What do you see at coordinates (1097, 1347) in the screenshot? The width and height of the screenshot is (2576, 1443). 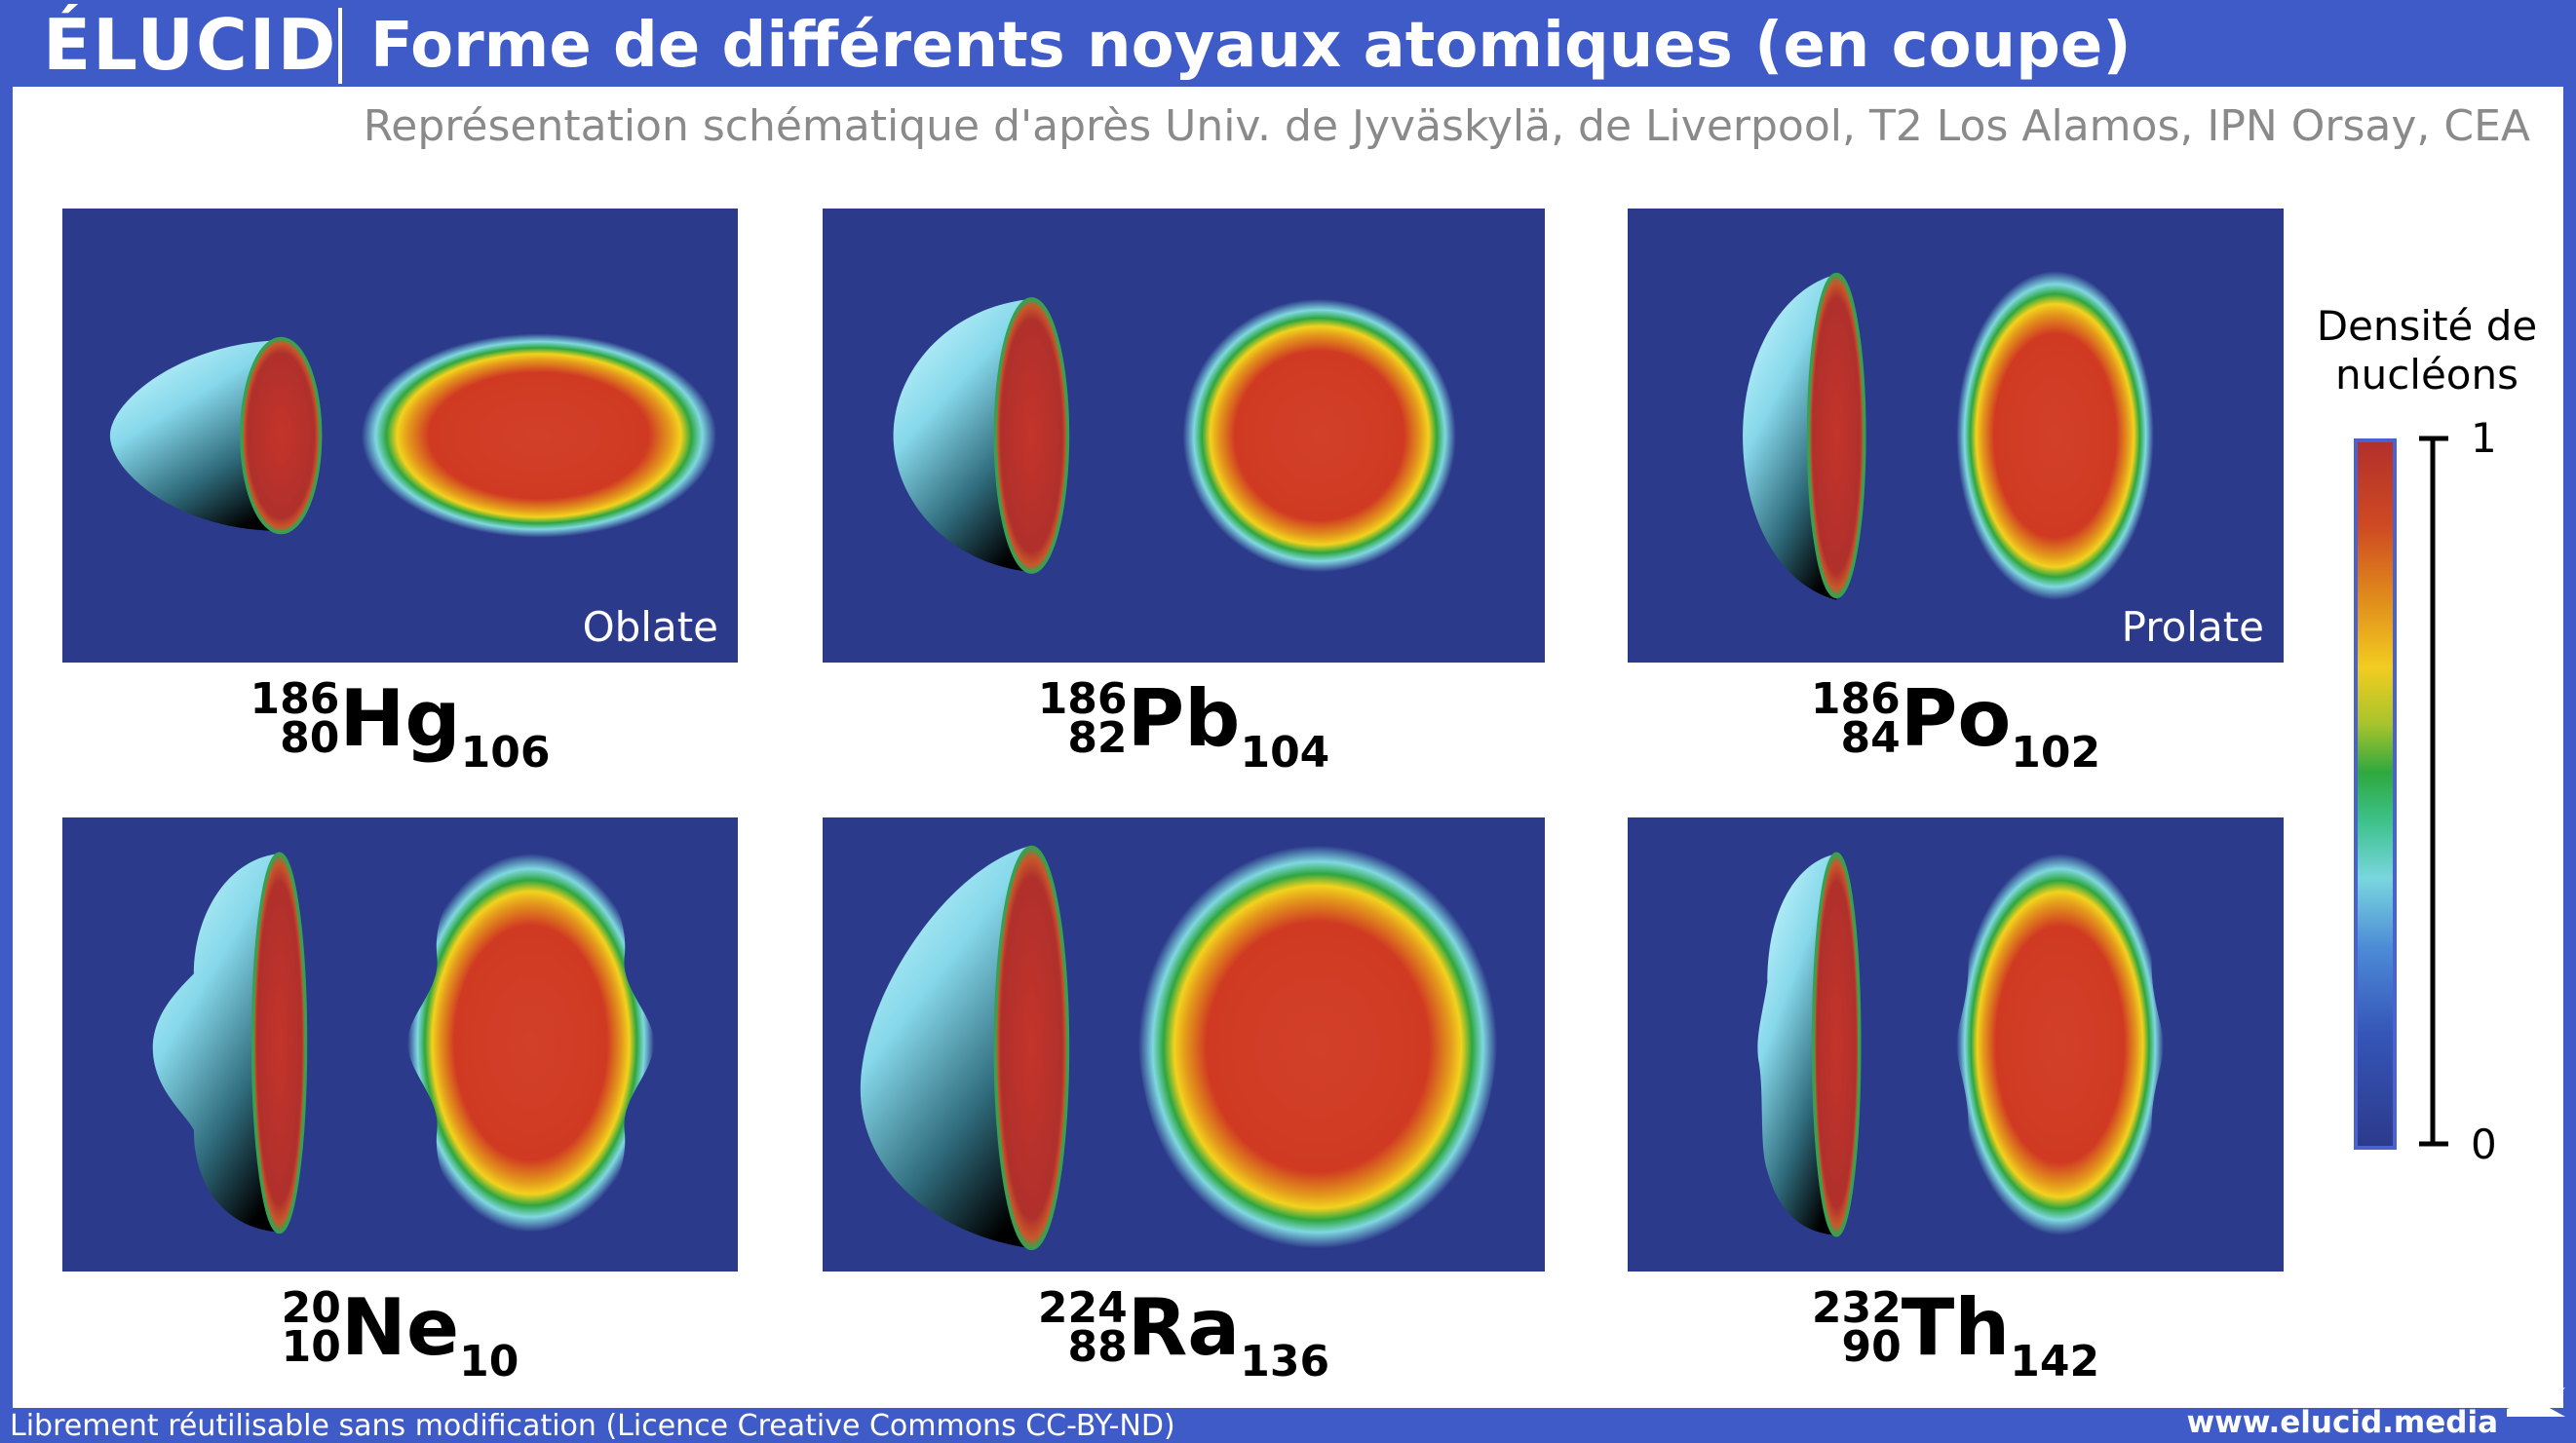 I see `atomic-number: 88` at bounding box center [1097, 1347].